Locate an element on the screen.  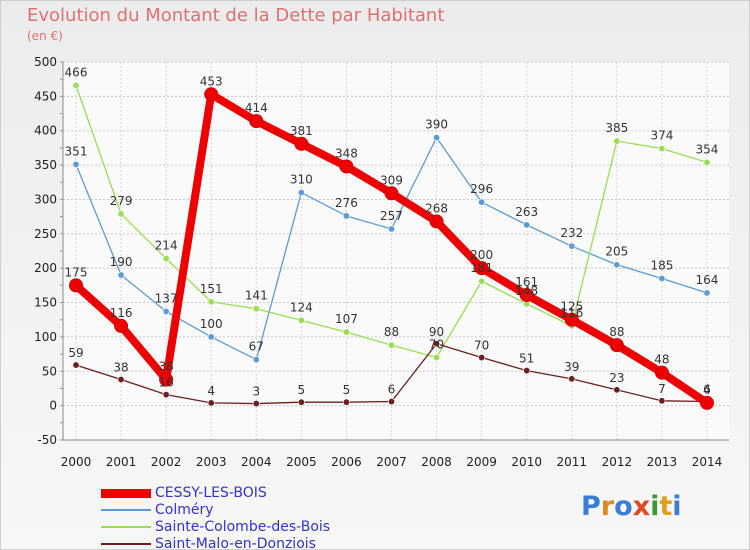
data-label-saint-malo-en-donziois: 39 is located at coordinates (571, 367).